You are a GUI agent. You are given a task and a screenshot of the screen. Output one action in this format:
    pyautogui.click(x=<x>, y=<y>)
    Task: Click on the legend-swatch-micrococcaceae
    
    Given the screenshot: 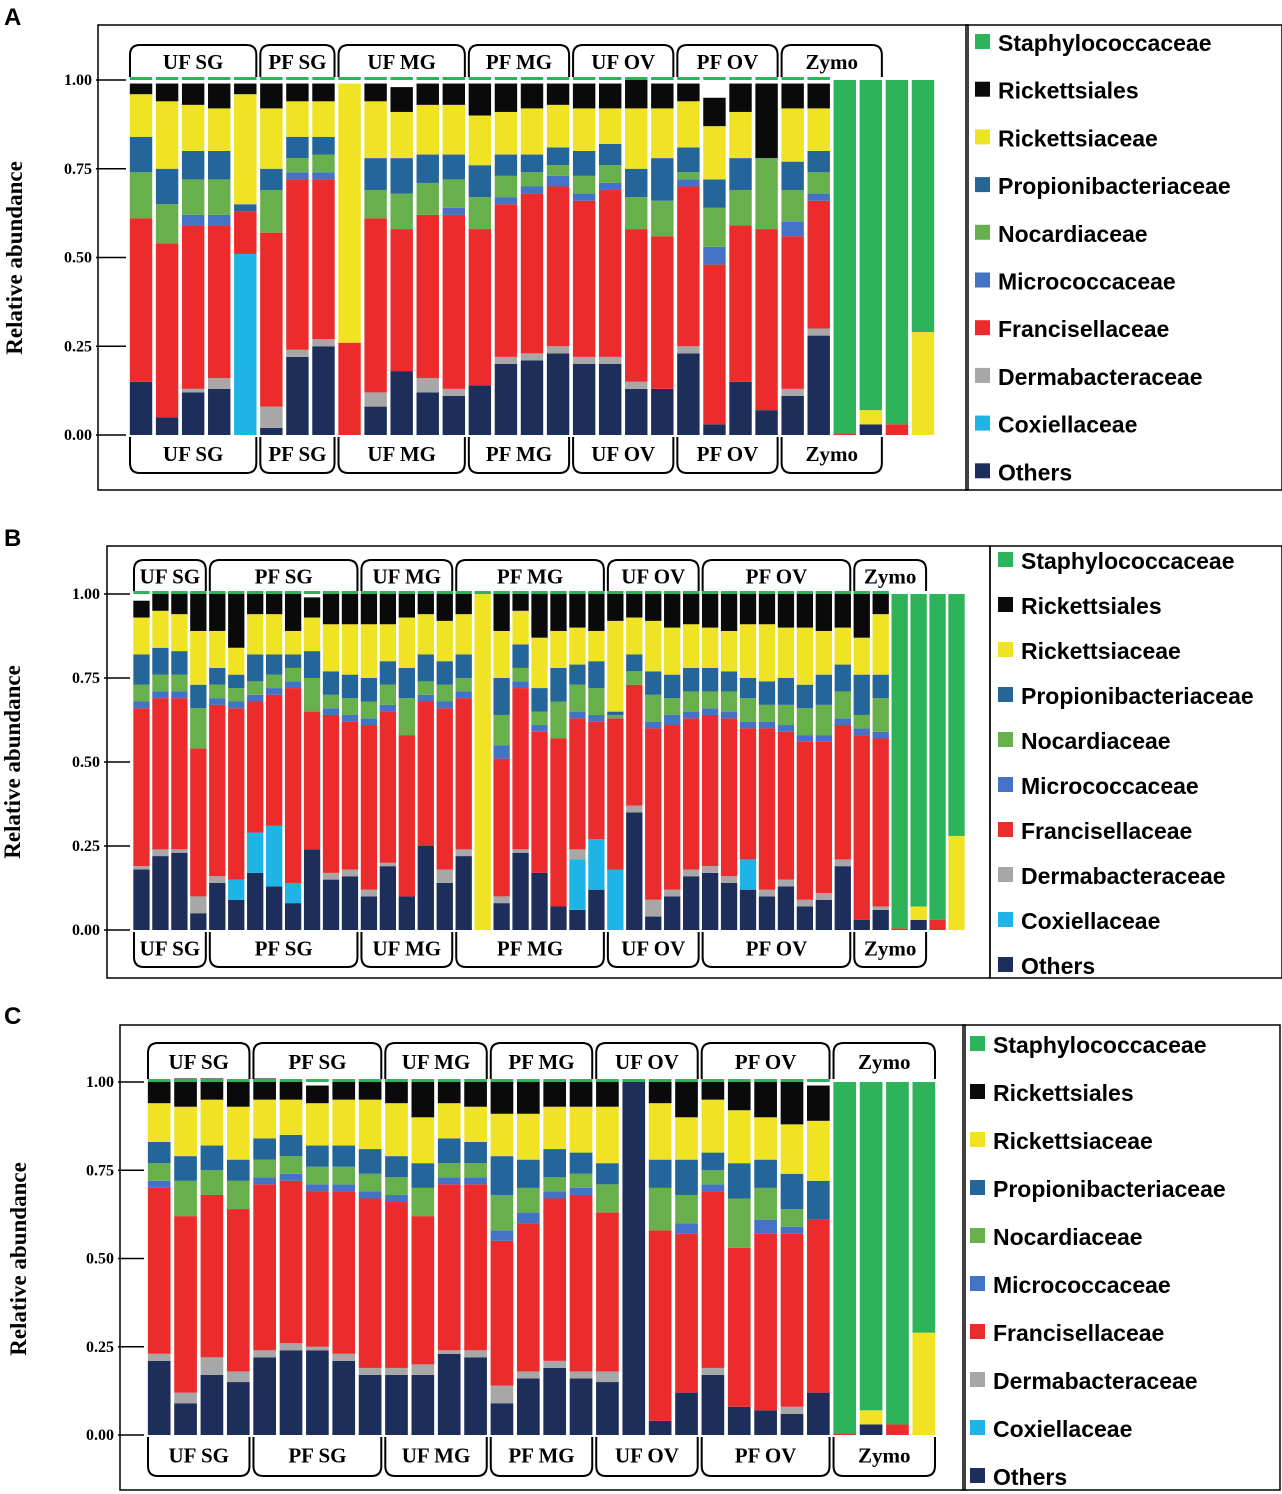 What is the action you would take?
    pyautogui.click(x=1005, y=784)
    